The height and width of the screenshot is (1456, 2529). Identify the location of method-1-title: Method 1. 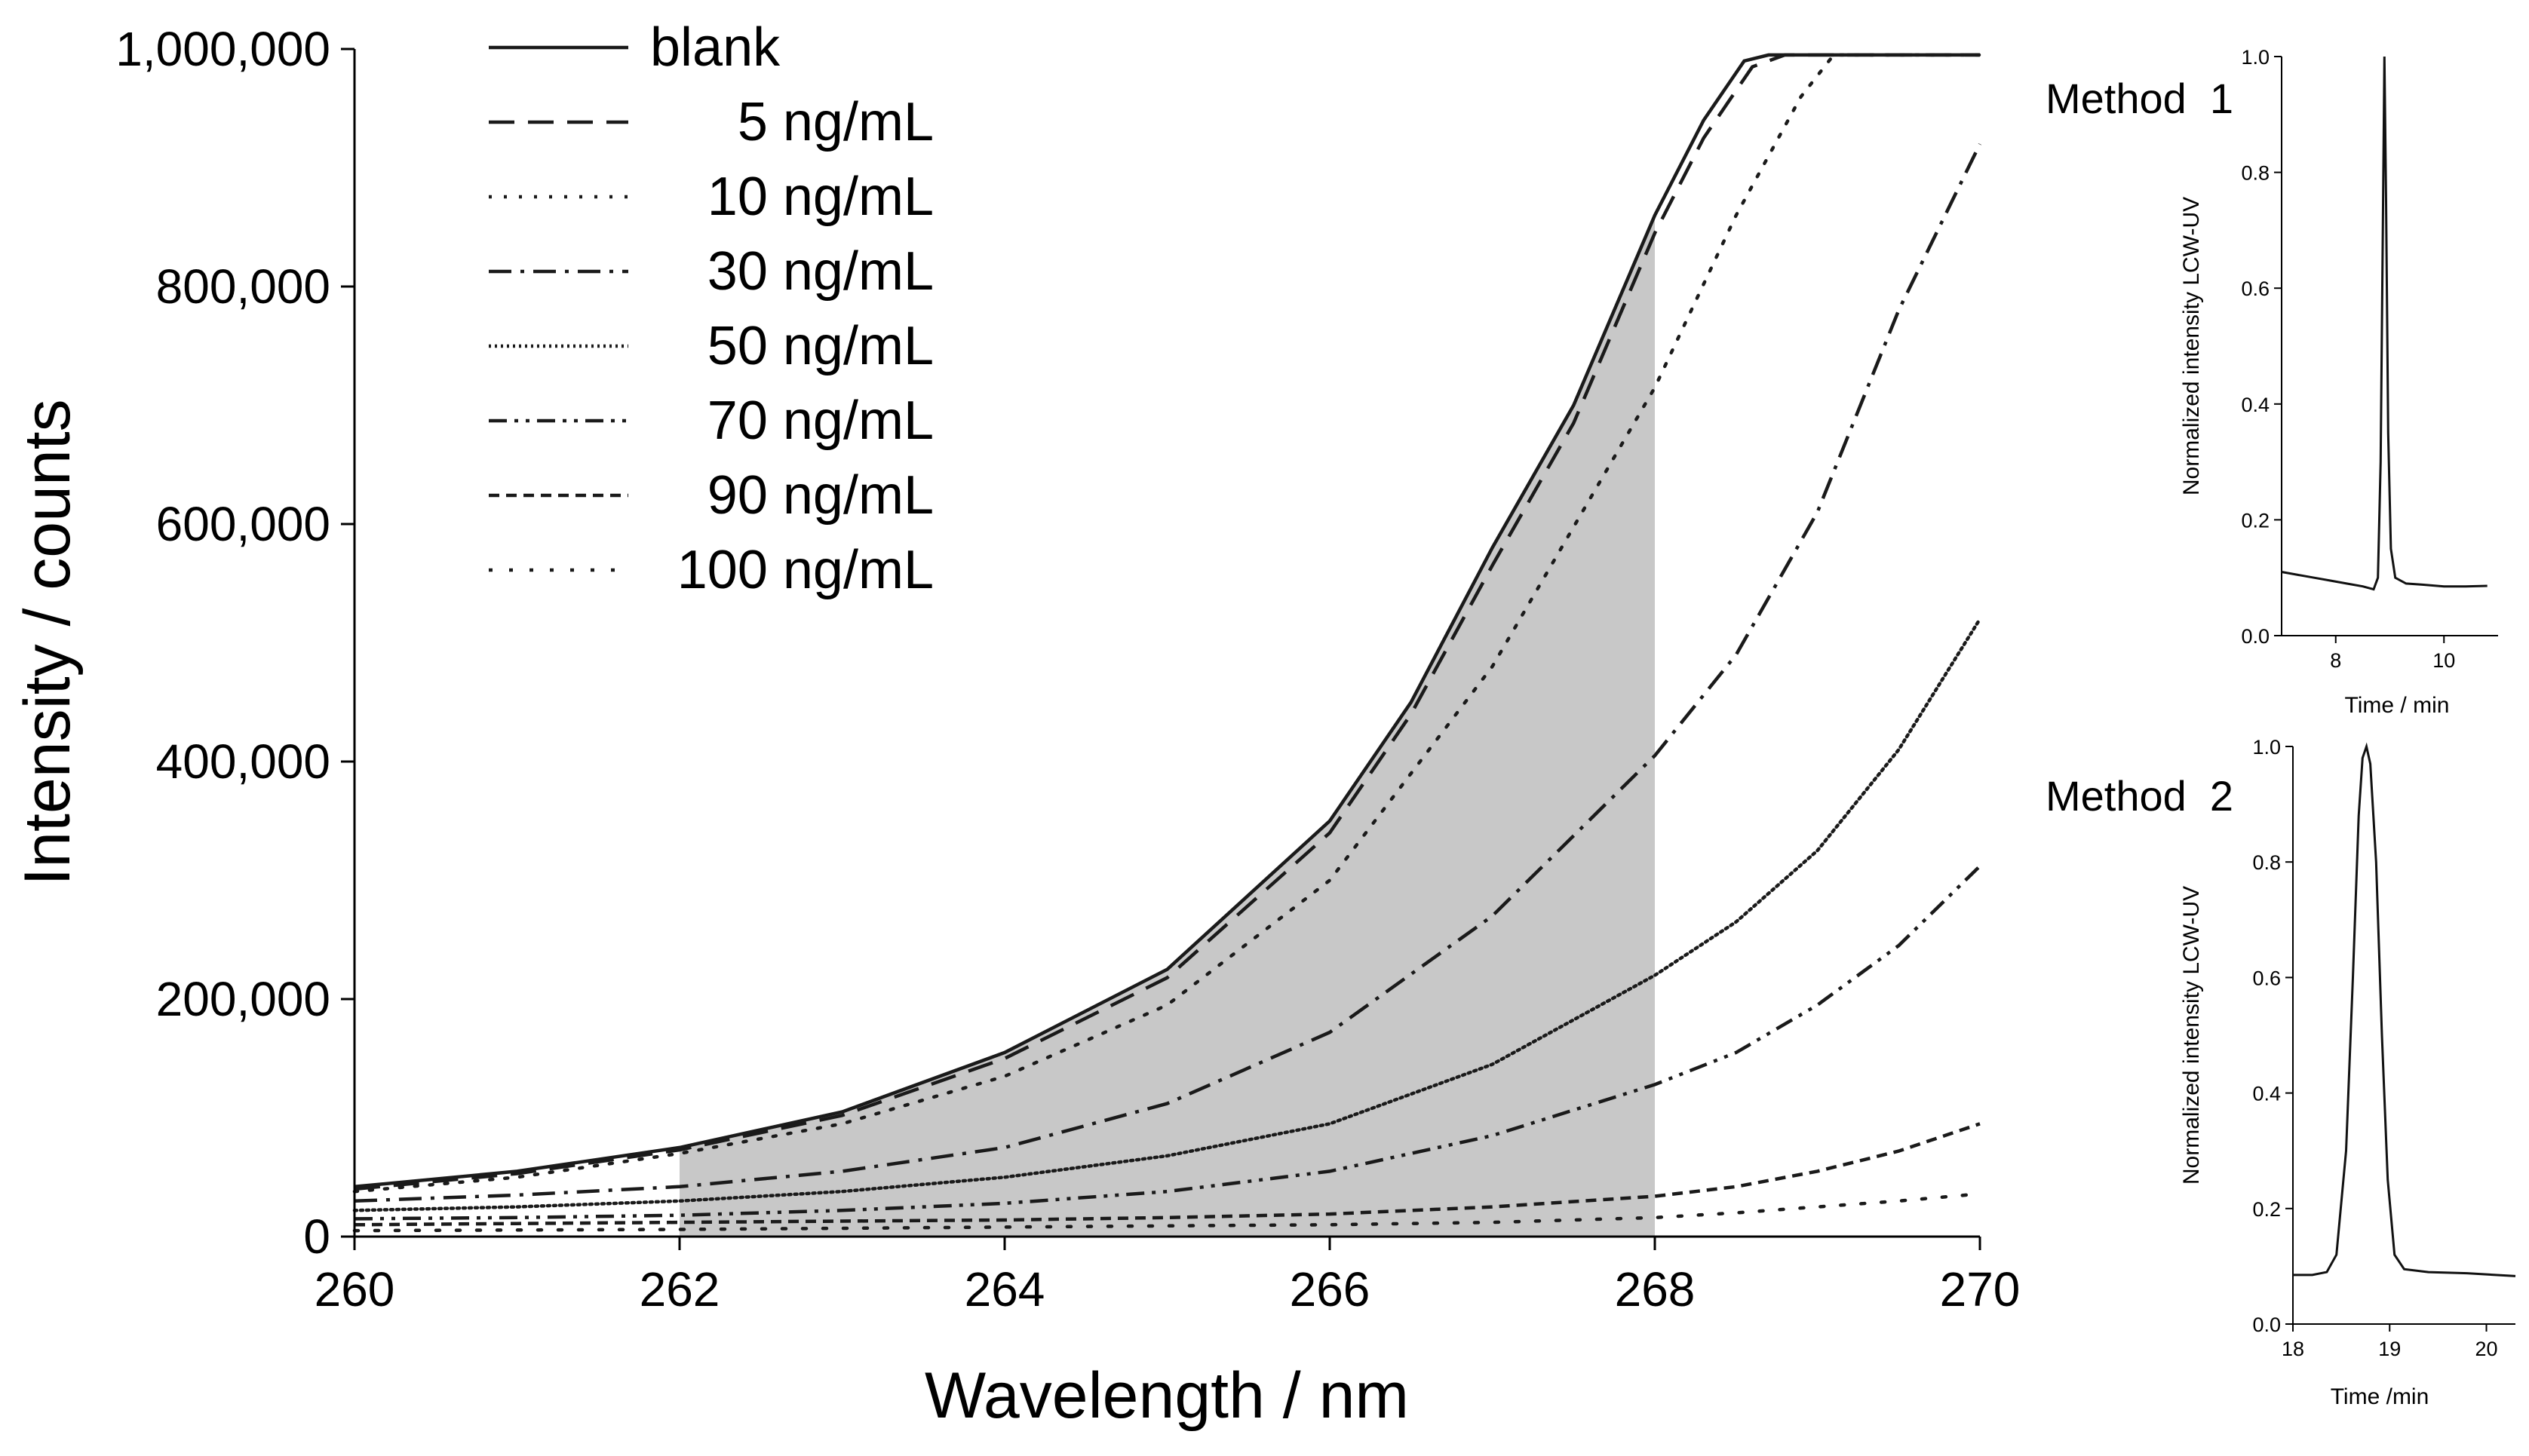
(2139, 98).